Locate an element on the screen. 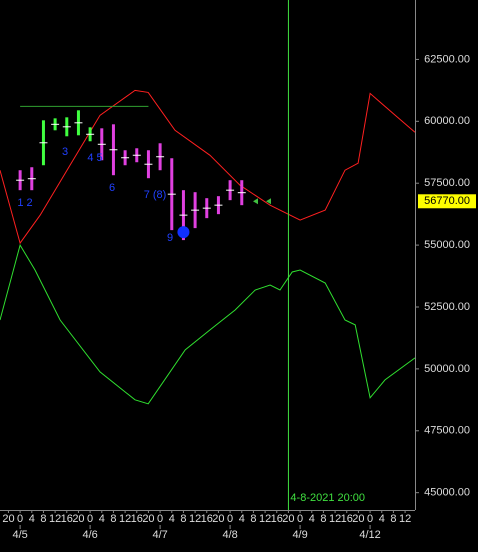 This screenshot has height=552, width=478. y-tick-label: 57500.00 is located at coordinates (447, 183).